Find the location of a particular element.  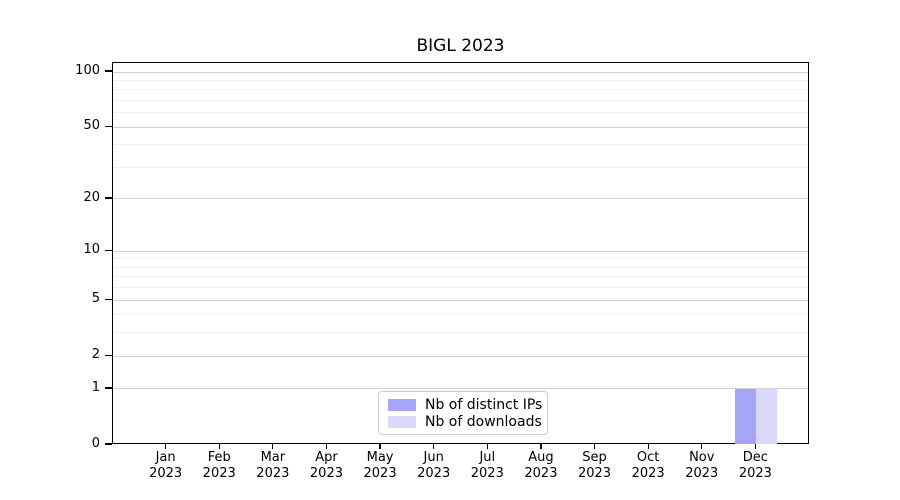

x-tick-feb is located at coordinates (219, 446).